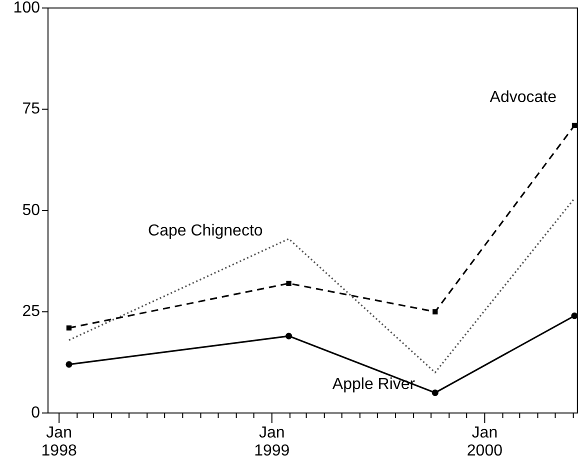  What do you see at coordinates (205, 231) in the screenshot?
I see `series-label: Cape Chignecto` at bounding box center [205, 231].